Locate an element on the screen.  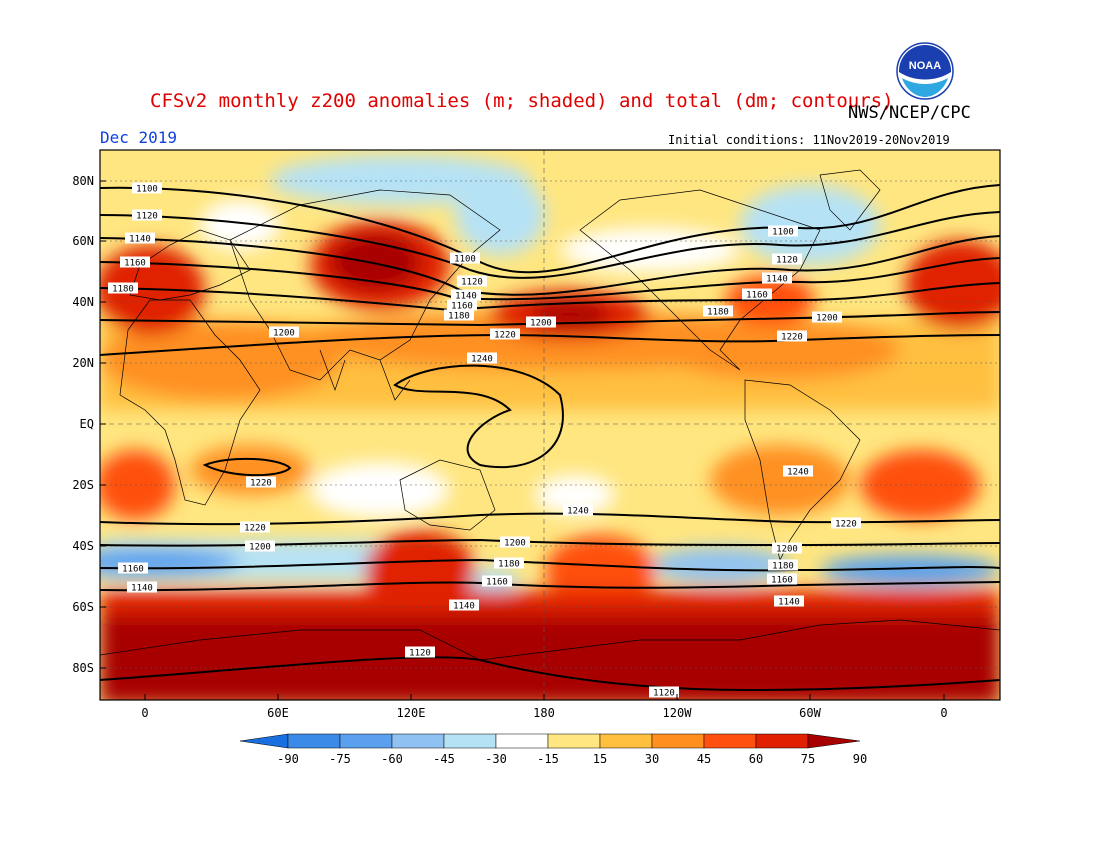
colorbar-tick-label: -15 is located at coordinates (548, 759).